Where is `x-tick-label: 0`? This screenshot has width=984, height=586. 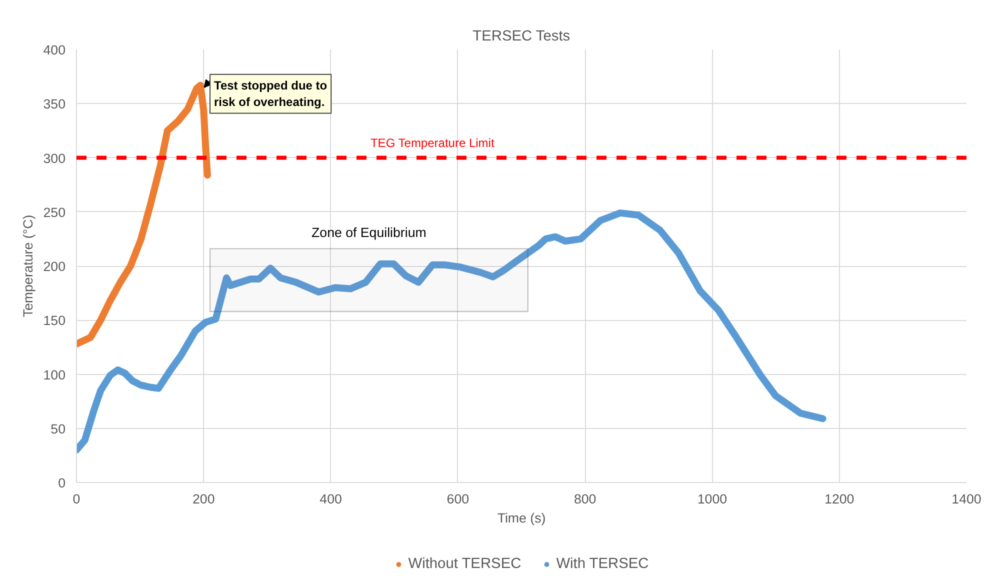 x-tick-label: 0 is located at coordinates (76, 499).